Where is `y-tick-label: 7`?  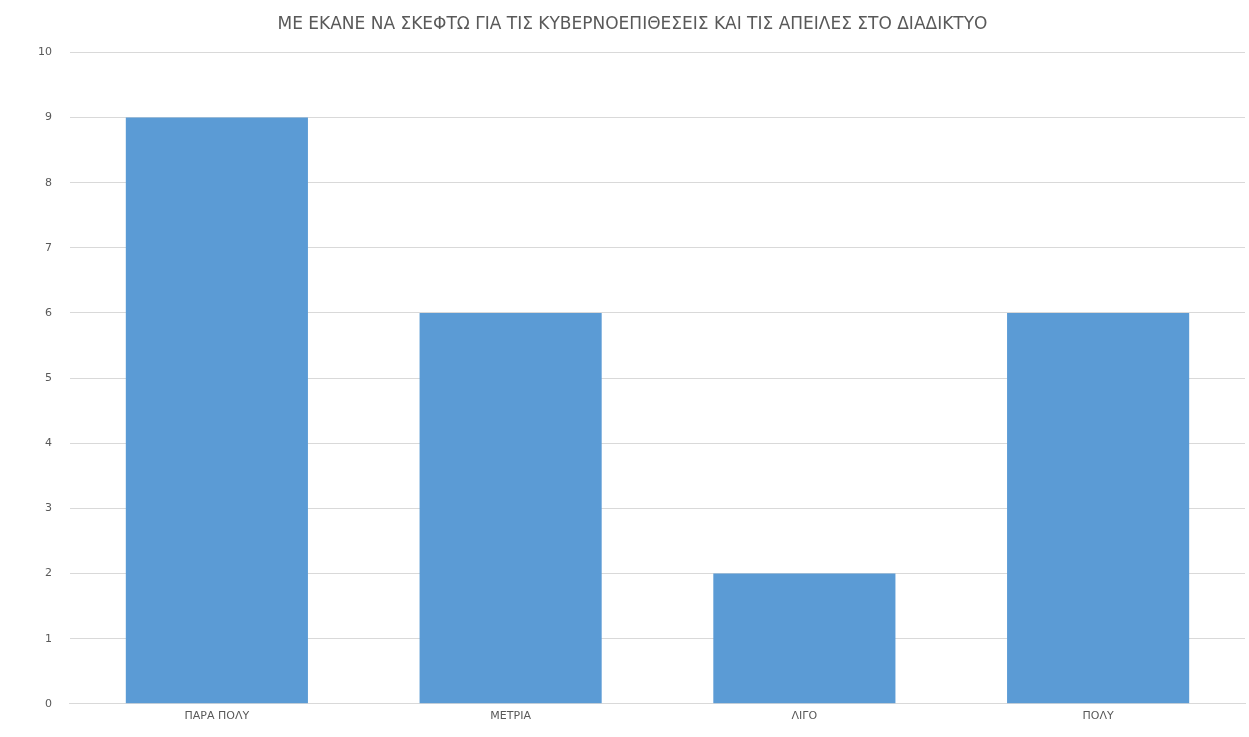 y-tick-label: 7 is located at coordinates (48, 247).